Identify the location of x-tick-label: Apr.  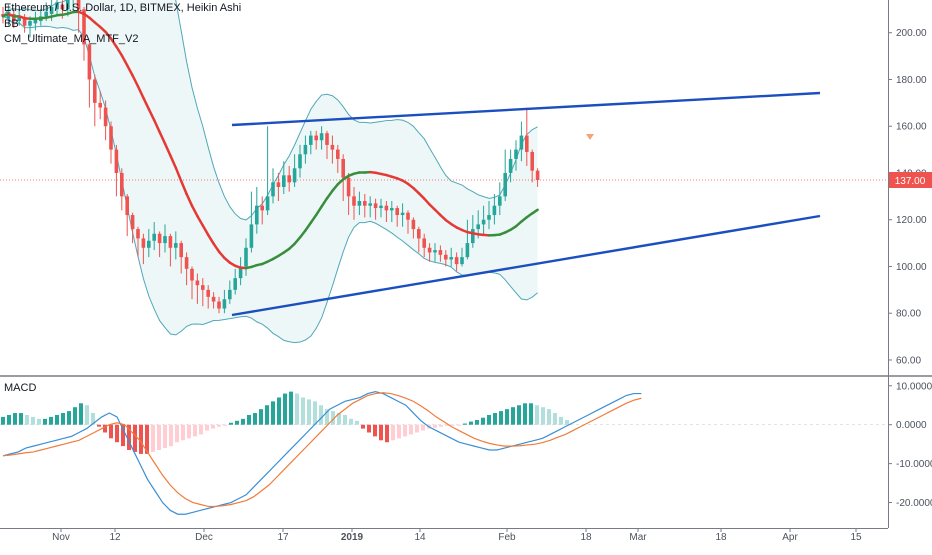
(790, 537).